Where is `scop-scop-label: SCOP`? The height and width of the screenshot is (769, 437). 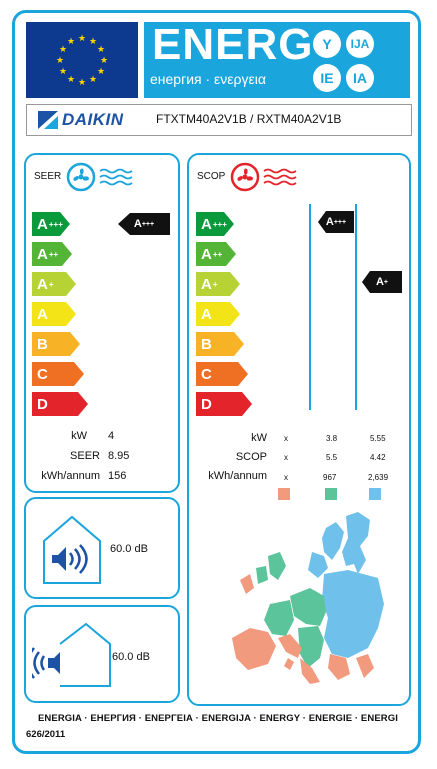 scop-scop-label: SCOP is located at coordinates (251, 457).